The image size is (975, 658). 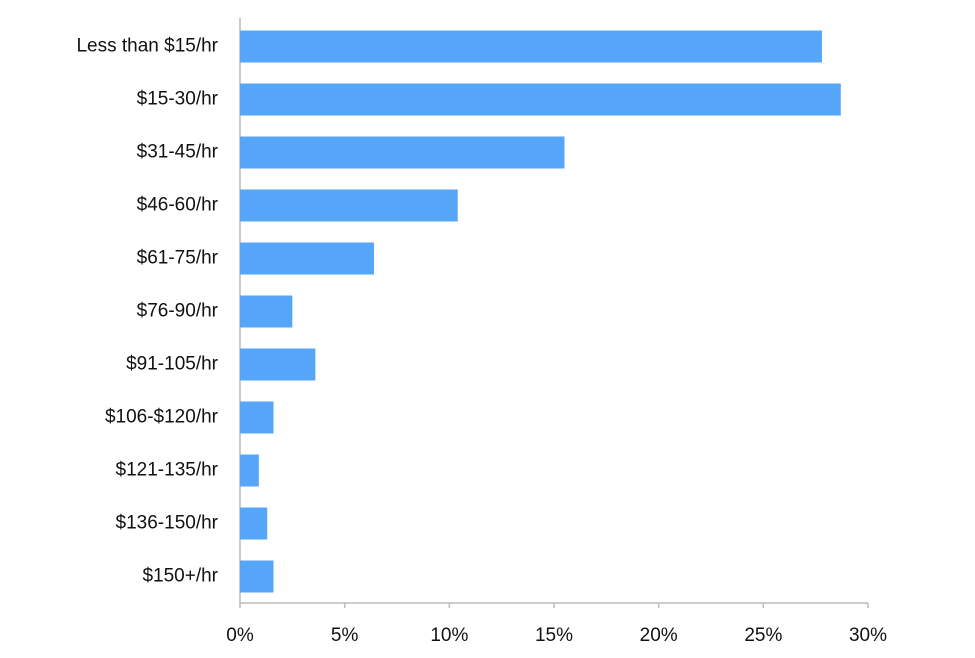 I want to click on y-tick-label: Less than $15/hr, so click(x=147, y=46).